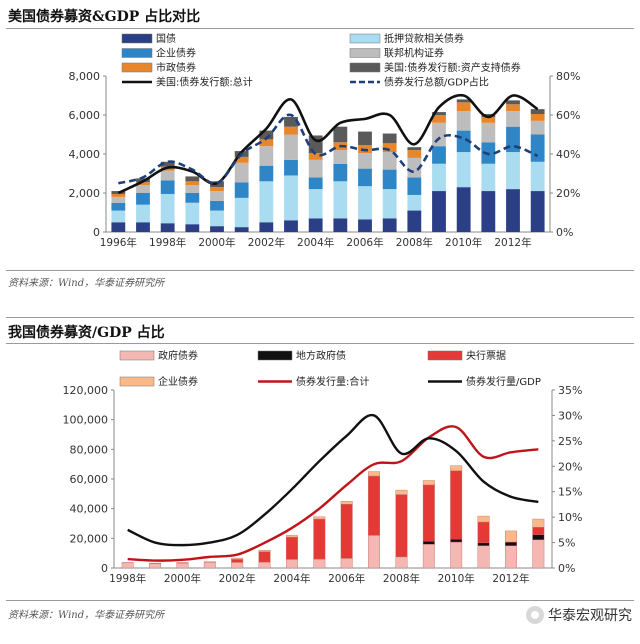 The image size is (640, 644). I want to click on right-tick-label: 35%, so click(570, 390).